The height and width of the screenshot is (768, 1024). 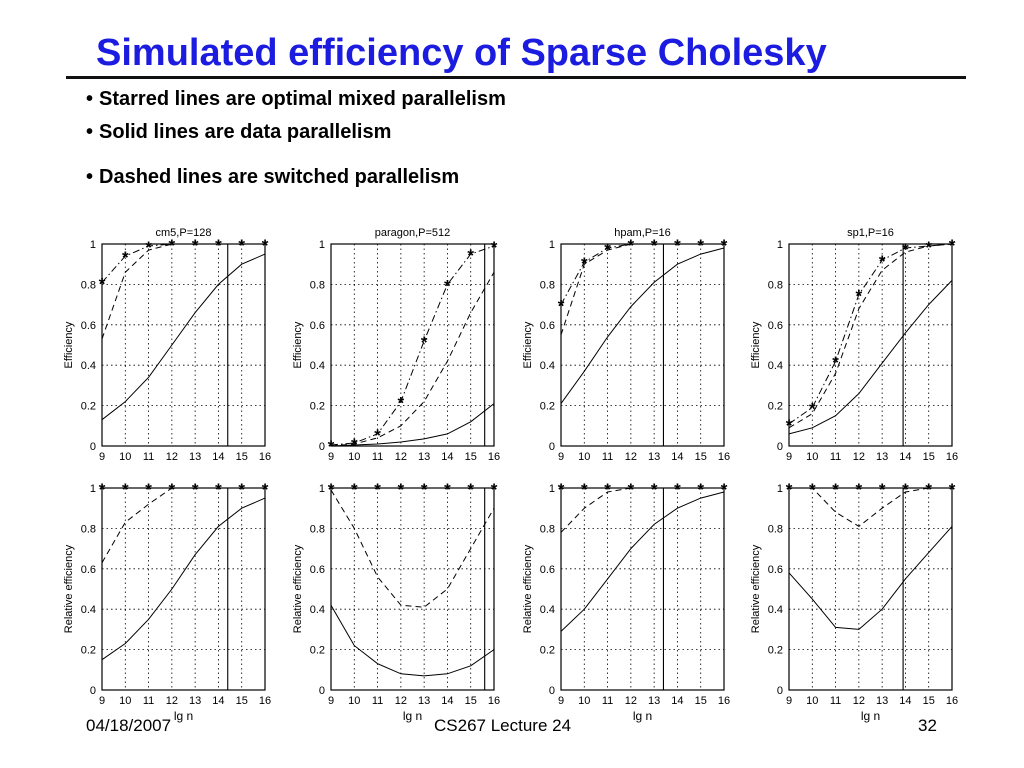 What do you see at coordinates (183, 716) in the screenshot?
I see `x-axis-label: lg n` at bounding box center [183, 716].